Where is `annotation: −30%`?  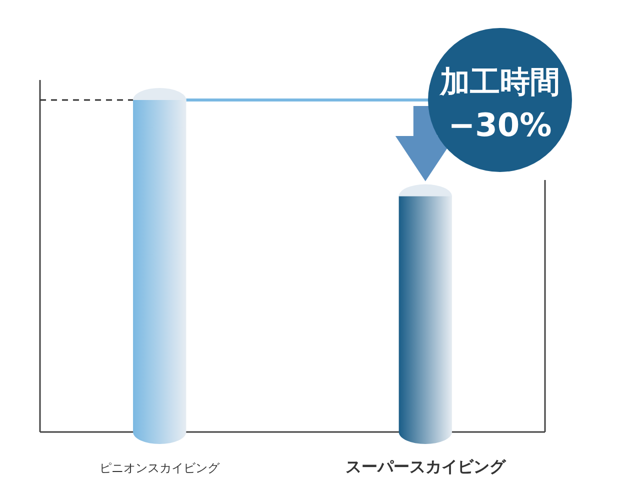 annotation: −30% is located at coordinates (500, 125).